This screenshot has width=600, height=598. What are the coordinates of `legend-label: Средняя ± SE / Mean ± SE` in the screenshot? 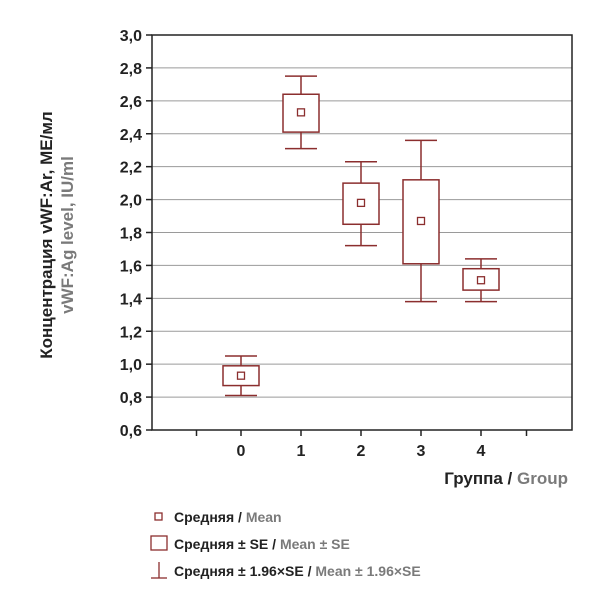 It's located at (262, 544).